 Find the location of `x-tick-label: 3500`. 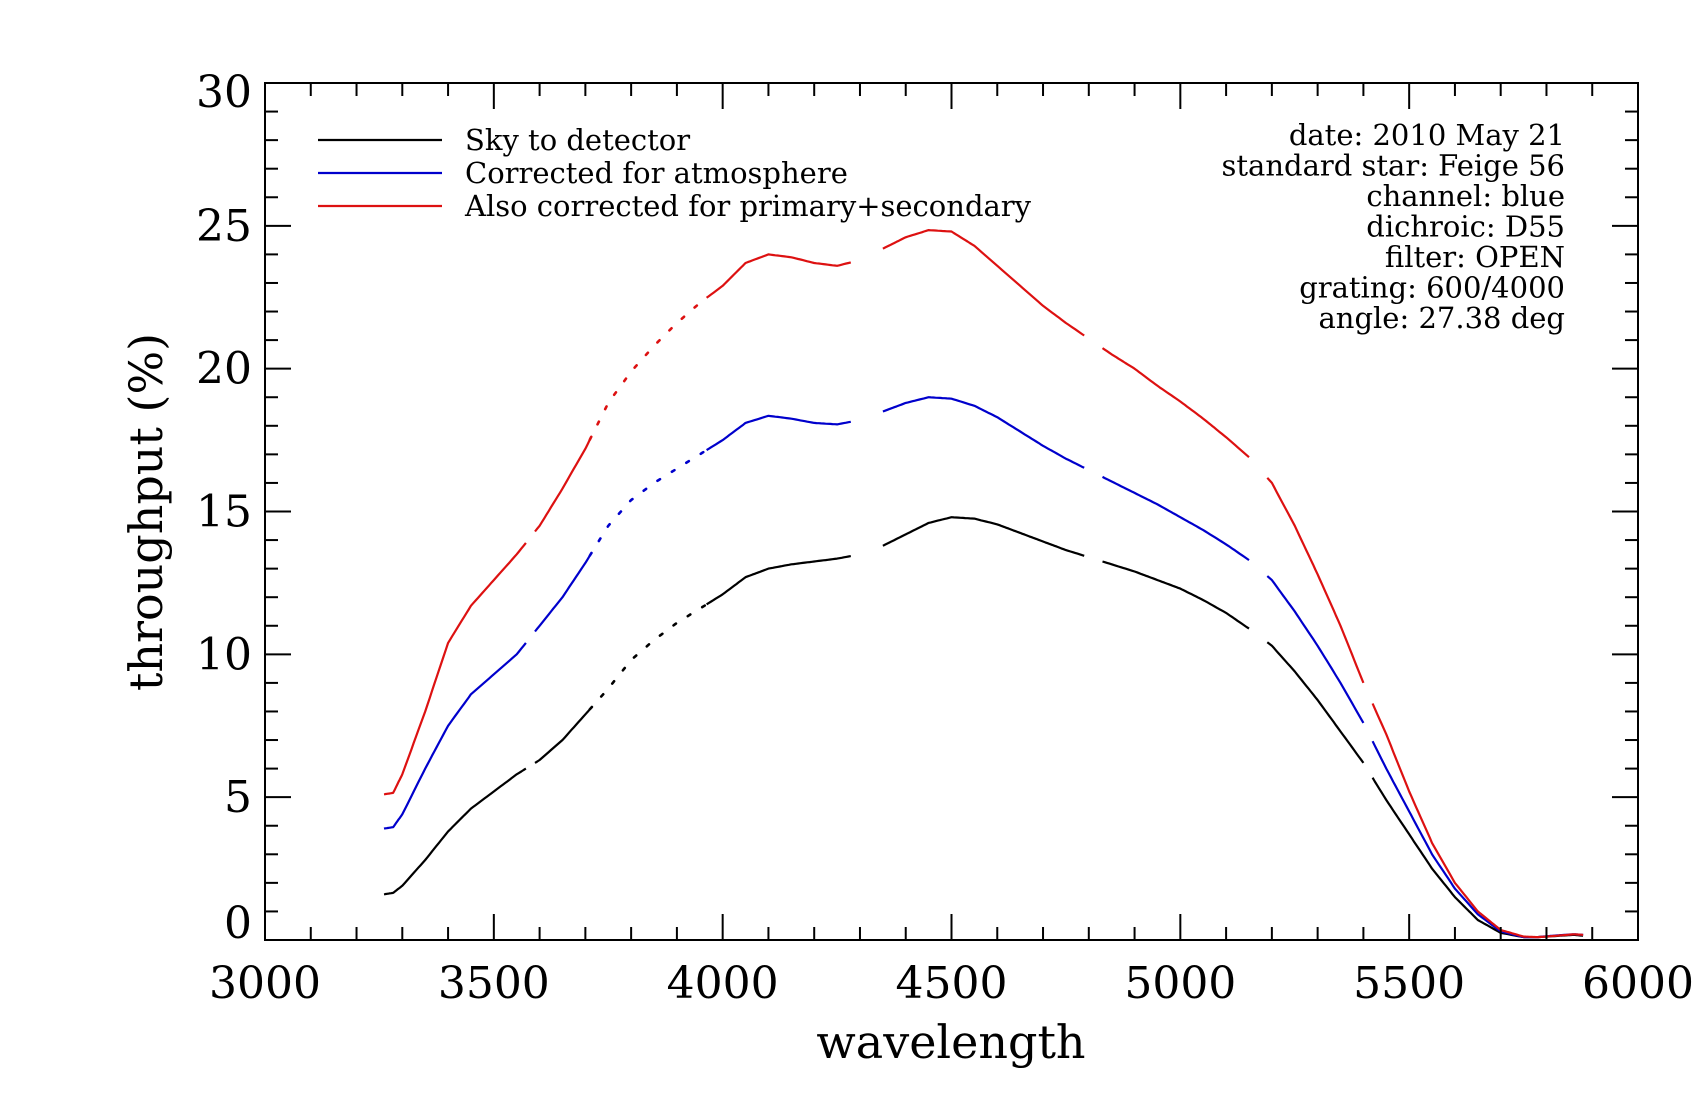

x-tick-label: 3500 is located at coordinates (494, 983).